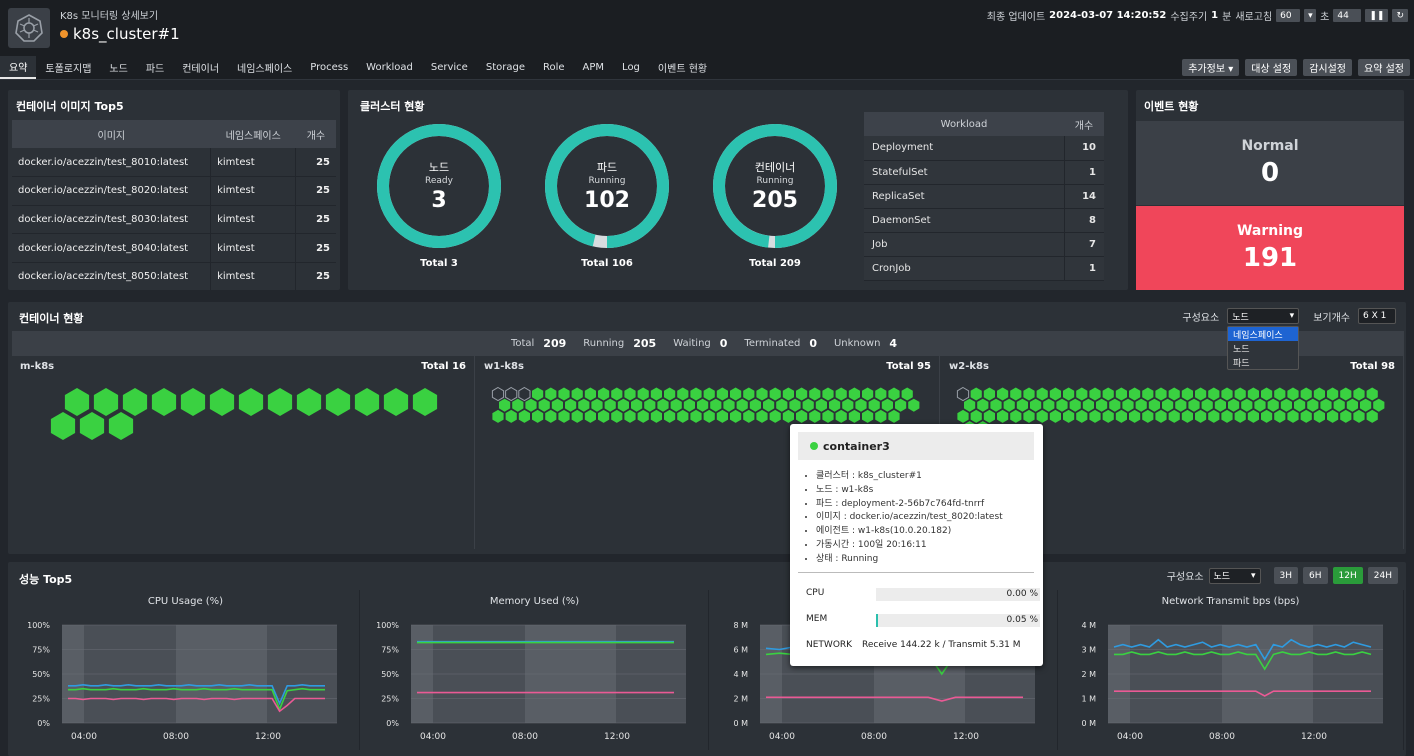 The width and height of the screenshot is (1414, 756). Describe the element at coordinates (1328, 67) in the screenshot. I see `nav-button-2: 감시설정` at that location.